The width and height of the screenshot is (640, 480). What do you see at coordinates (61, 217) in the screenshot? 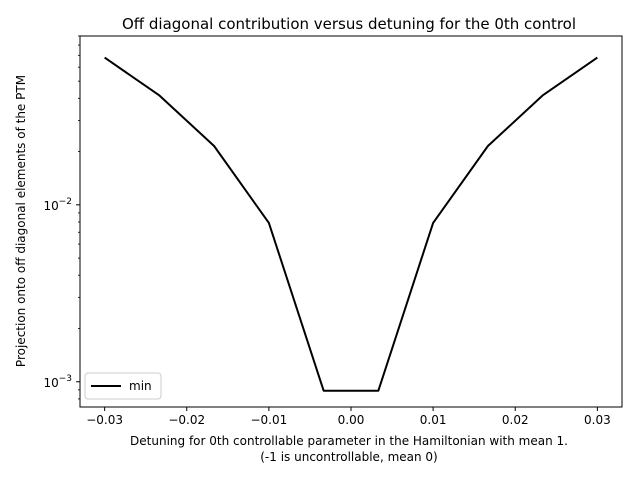
I see `y-axis-ticks: 10⁻³ 10⁻²` at bounding box center [61, 217].